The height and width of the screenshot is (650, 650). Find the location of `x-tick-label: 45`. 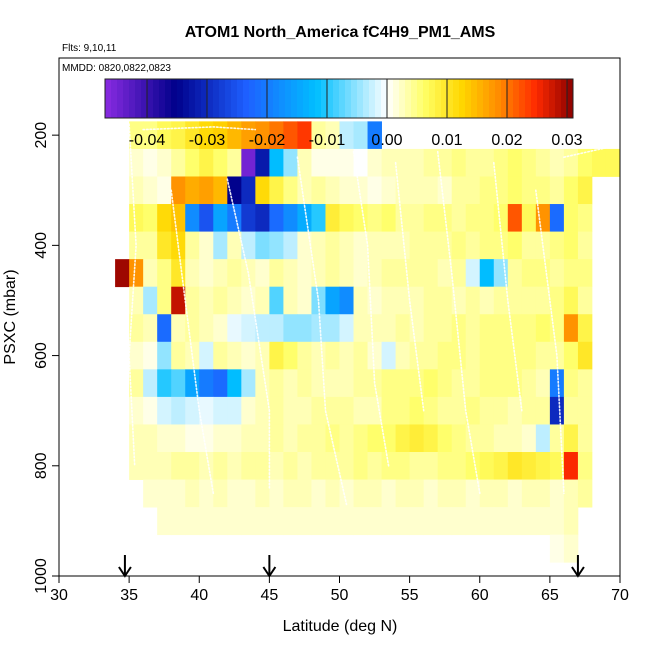

x-tick-label: 45 is located at coordinates (269, 595).